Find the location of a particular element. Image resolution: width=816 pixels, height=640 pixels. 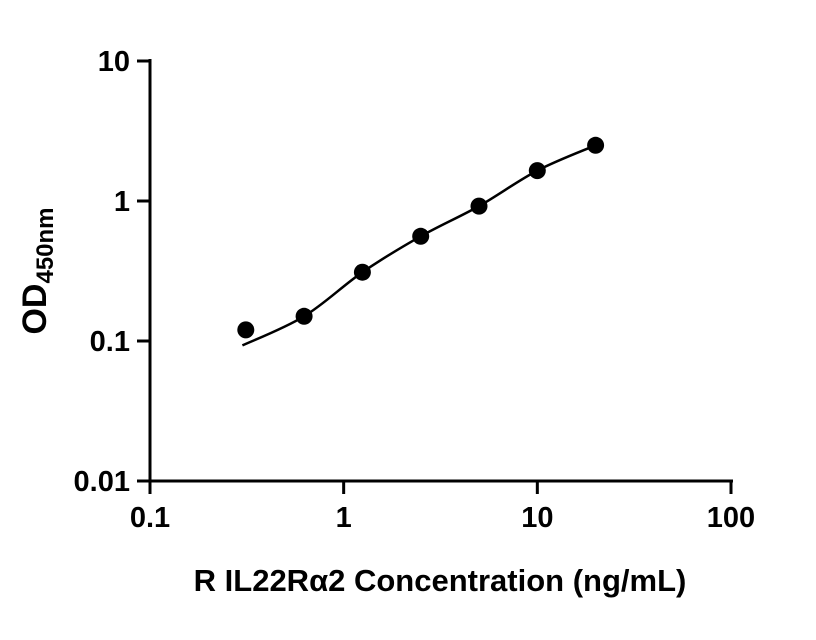

y-axis-title: OD450nm is located at coordinates (37, 270).